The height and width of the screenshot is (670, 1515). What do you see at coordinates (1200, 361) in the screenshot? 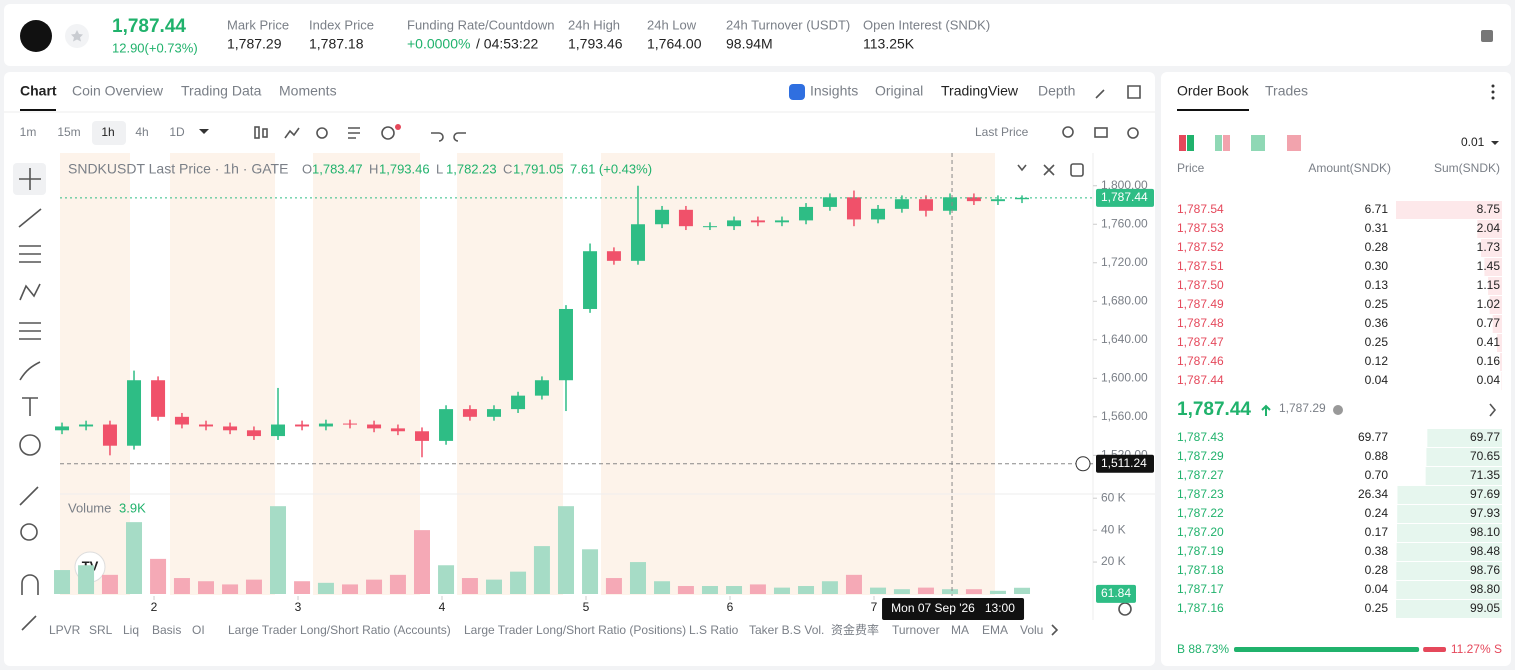
I see `ob-price: 1,787.46` at bounding box center [1200, 361].